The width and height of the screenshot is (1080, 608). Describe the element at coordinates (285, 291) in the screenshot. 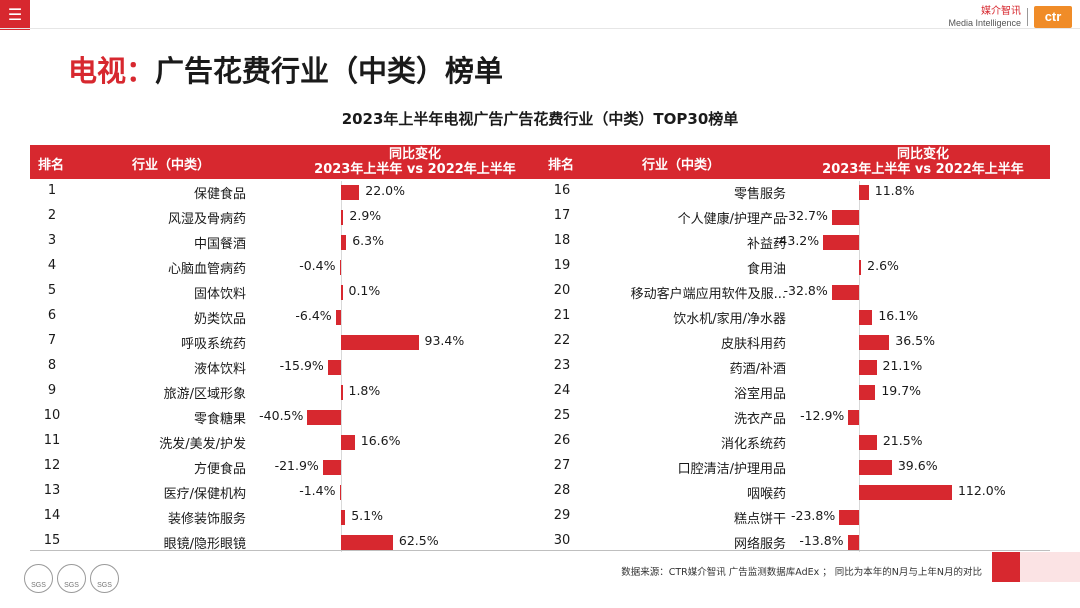

I see `table-row: 5 固体饮料 0.1%` at that location.